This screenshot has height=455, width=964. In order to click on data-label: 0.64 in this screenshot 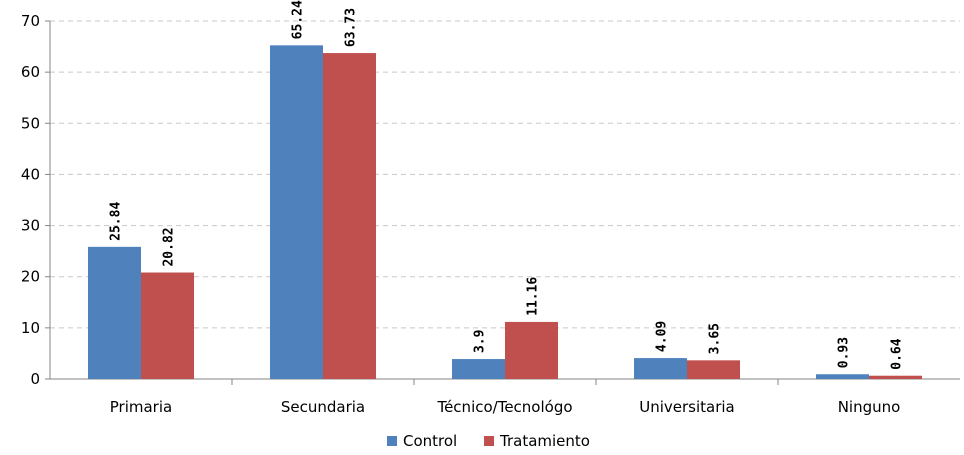, I will do `click(897, 353)`.